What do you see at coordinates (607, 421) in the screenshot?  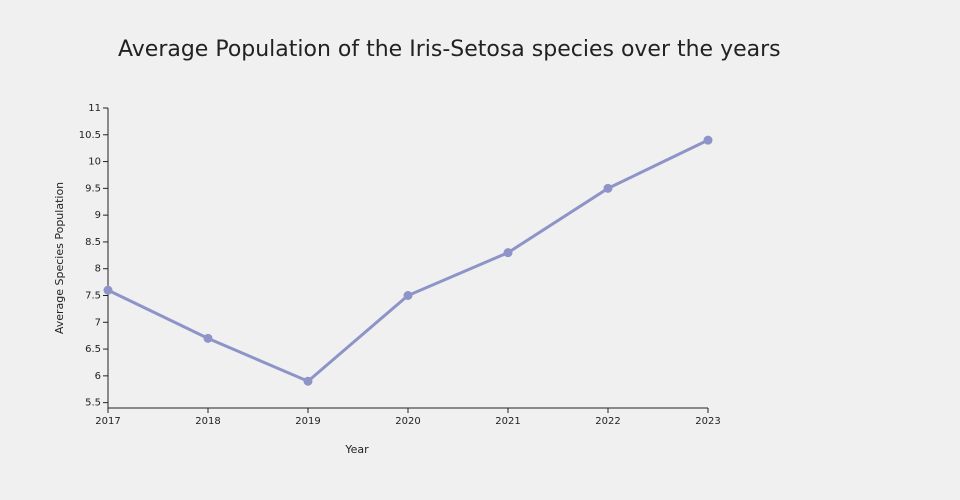 I see `x-tick-label: 2022` at bounding box center [607, 421].